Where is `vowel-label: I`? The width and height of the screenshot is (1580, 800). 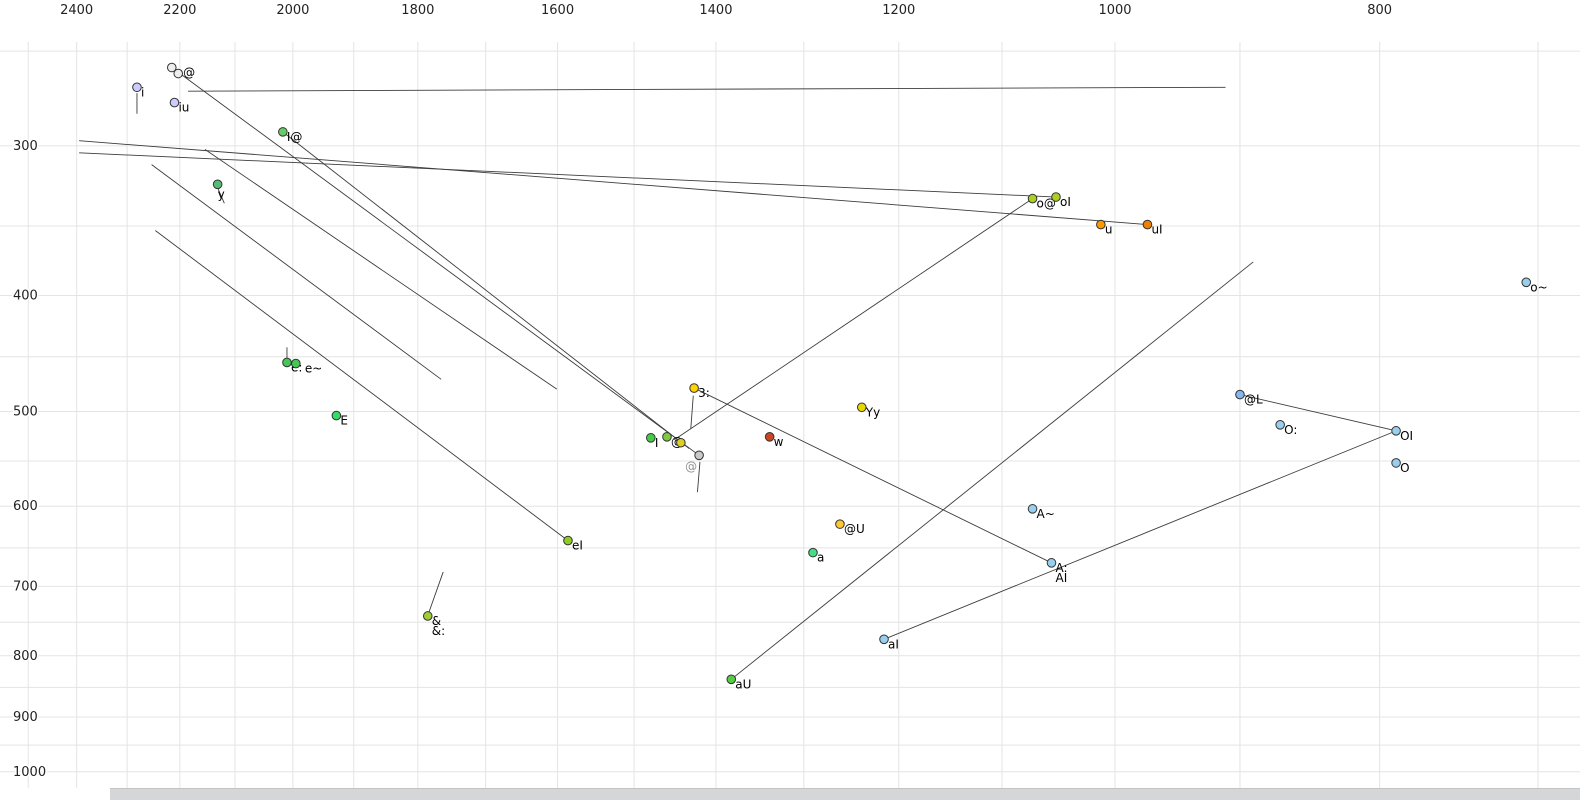
vowel-label: I is located at coordinates (657, 443).